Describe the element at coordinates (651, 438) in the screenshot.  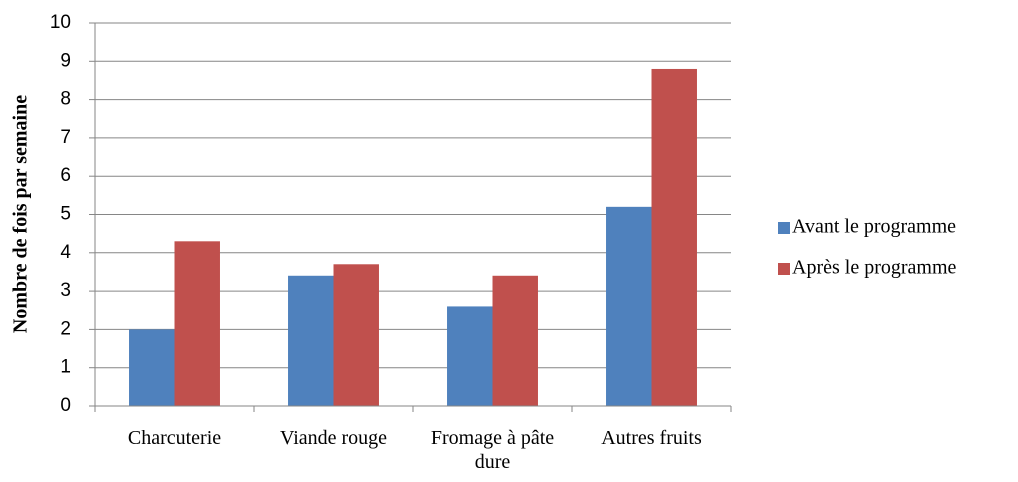
I see `x-tick-label: Autres fruits` at that location.